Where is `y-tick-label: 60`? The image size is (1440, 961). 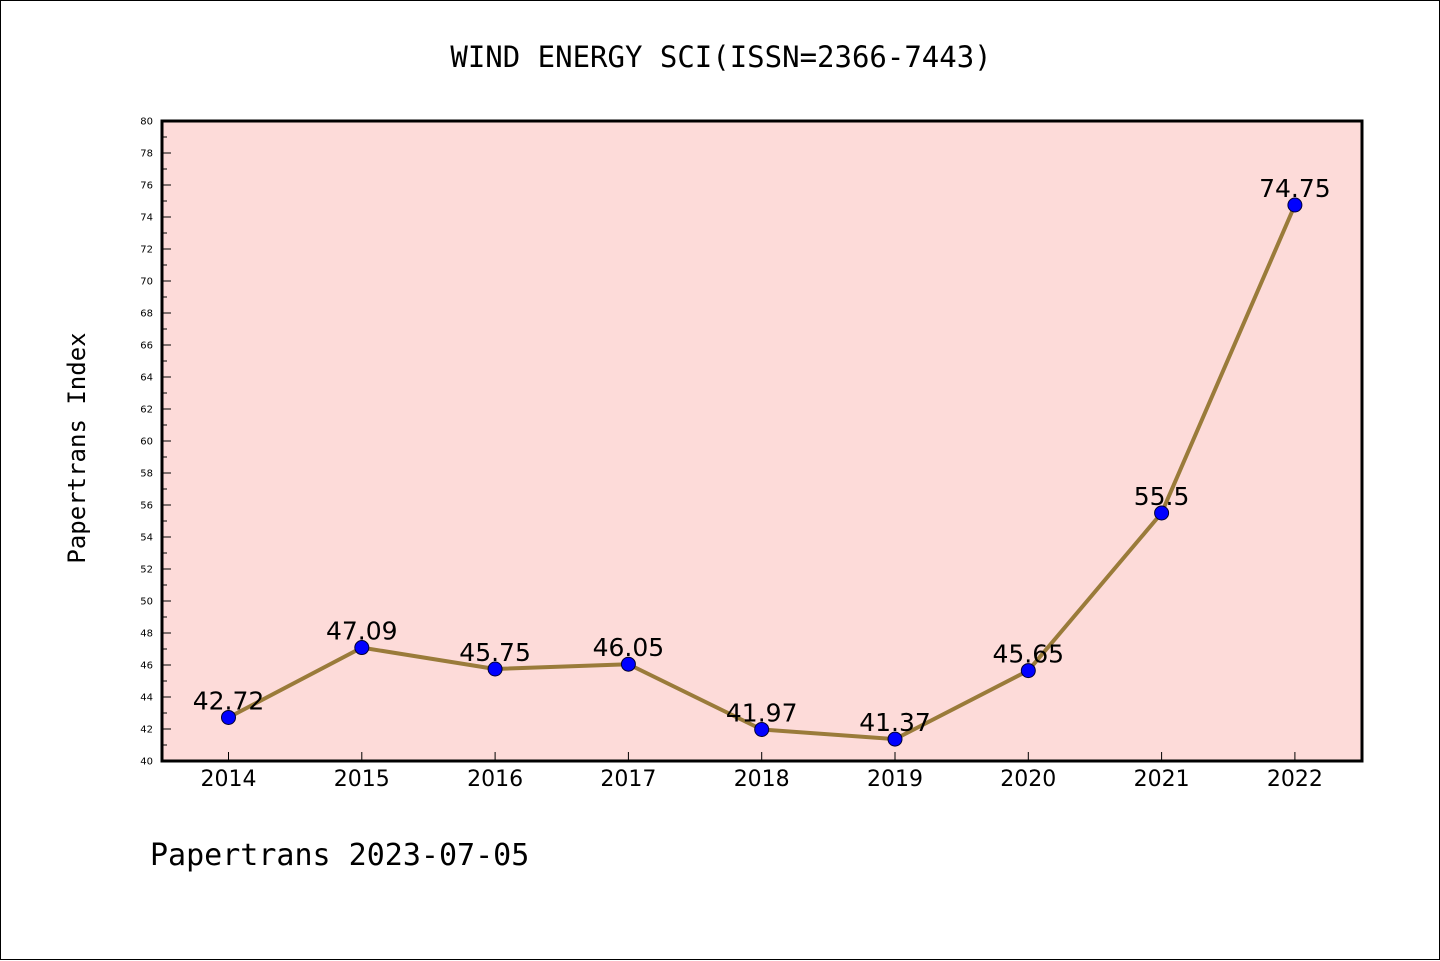
y-tick-label: 60 is located at coordinates (146, 442).